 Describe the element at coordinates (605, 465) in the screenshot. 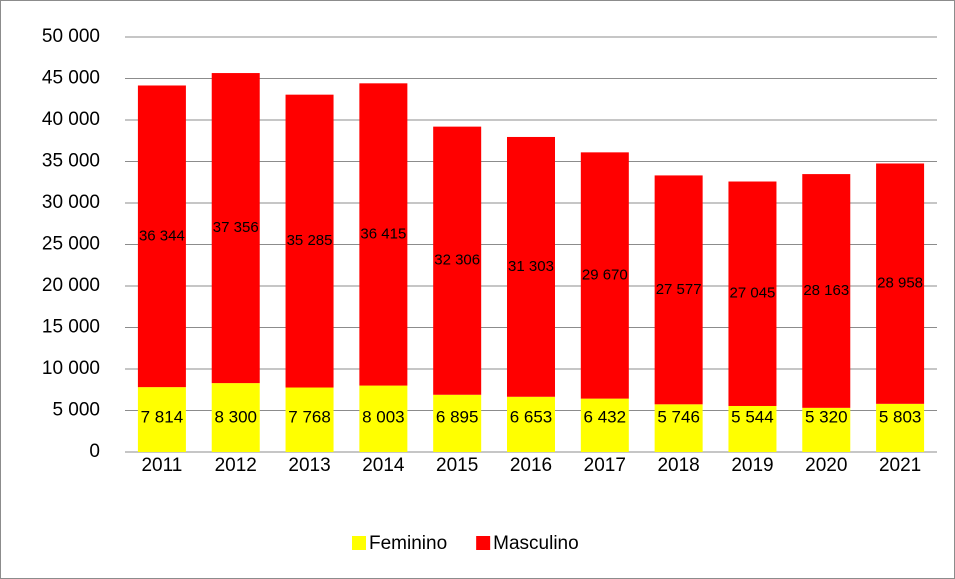

I see `x-tick-label: 2017` at that location.